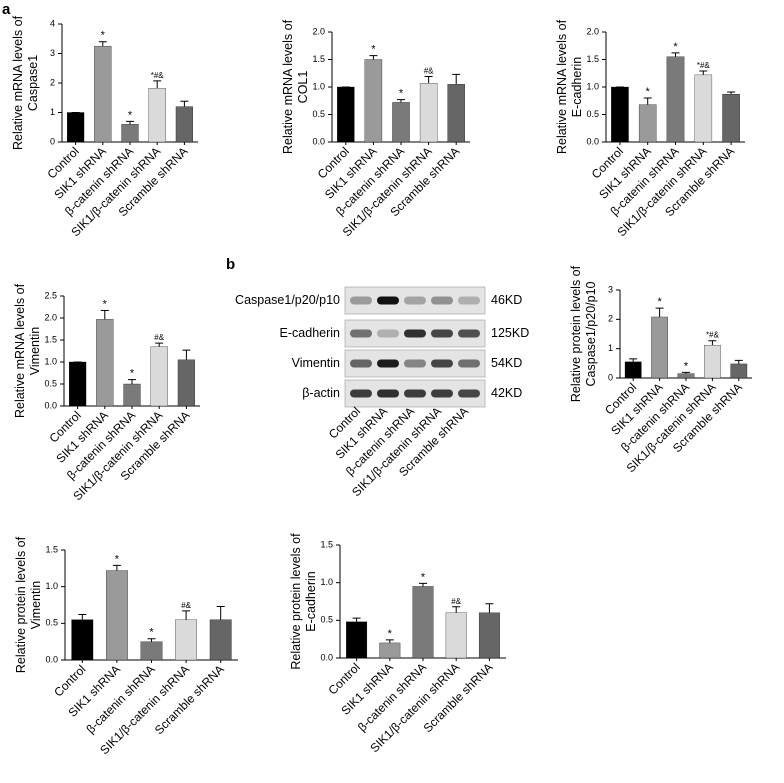 Image resolution: width=784 pixels, height=783 pixels. Describe the element at coordinates (21, 604) in the screenshot. I see `y-axis-label-line: Relative protein levels of` at that location.